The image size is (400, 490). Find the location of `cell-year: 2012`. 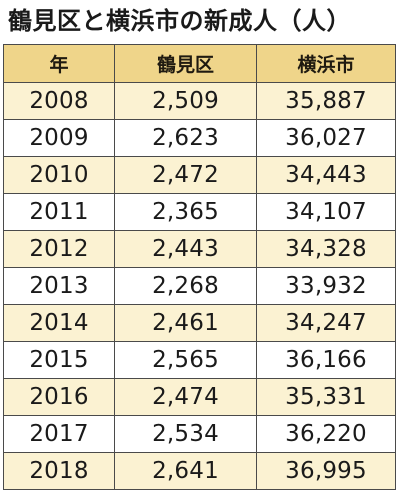

cell-year: 2012 is located at coordinates (59, 249).